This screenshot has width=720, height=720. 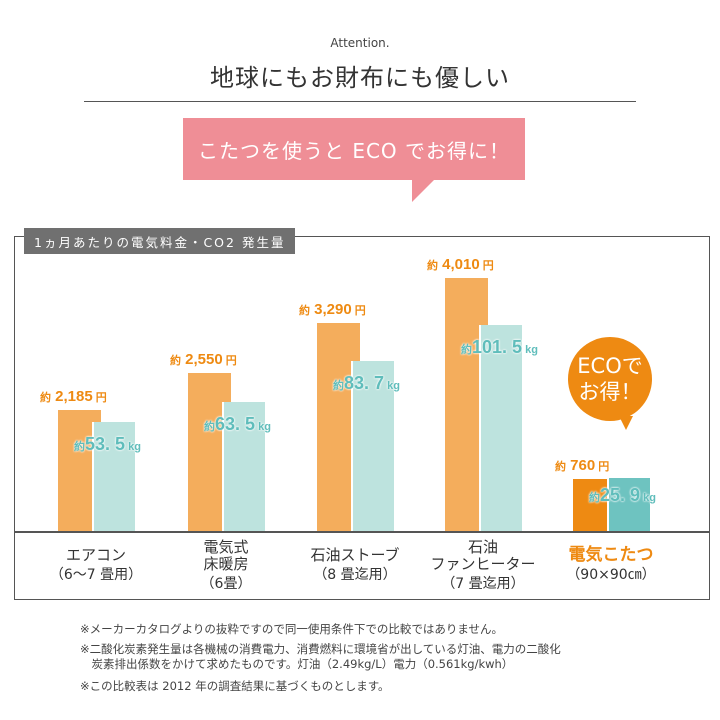 I want to click on cost-label: 約 2,185 円, so click(x=73, y=396).